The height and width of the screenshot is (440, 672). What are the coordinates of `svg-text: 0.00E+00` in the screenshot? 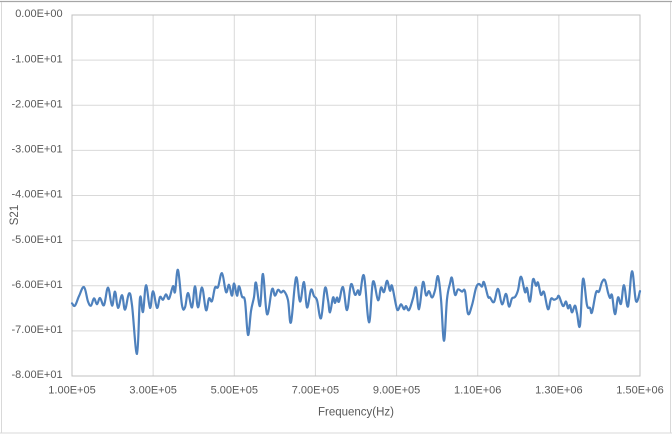 It's located at (38, 14).